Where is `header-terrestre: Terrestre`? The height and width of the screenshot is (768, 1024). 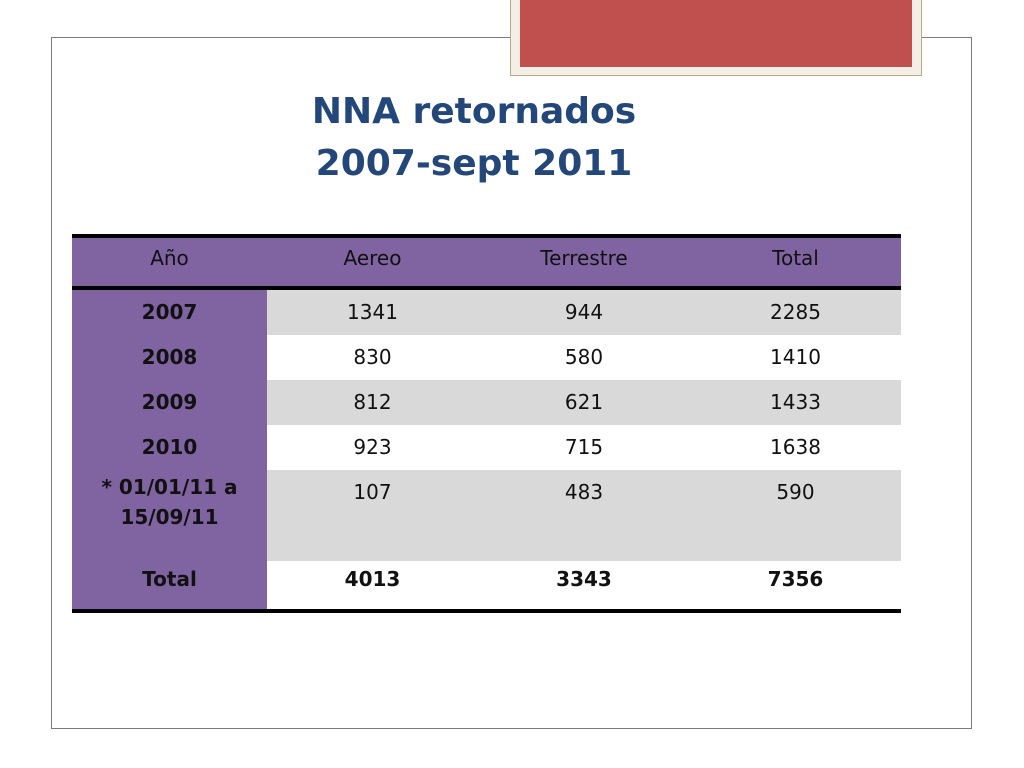 header-terrestre: Terrestre is located at coordinates (584, 258).